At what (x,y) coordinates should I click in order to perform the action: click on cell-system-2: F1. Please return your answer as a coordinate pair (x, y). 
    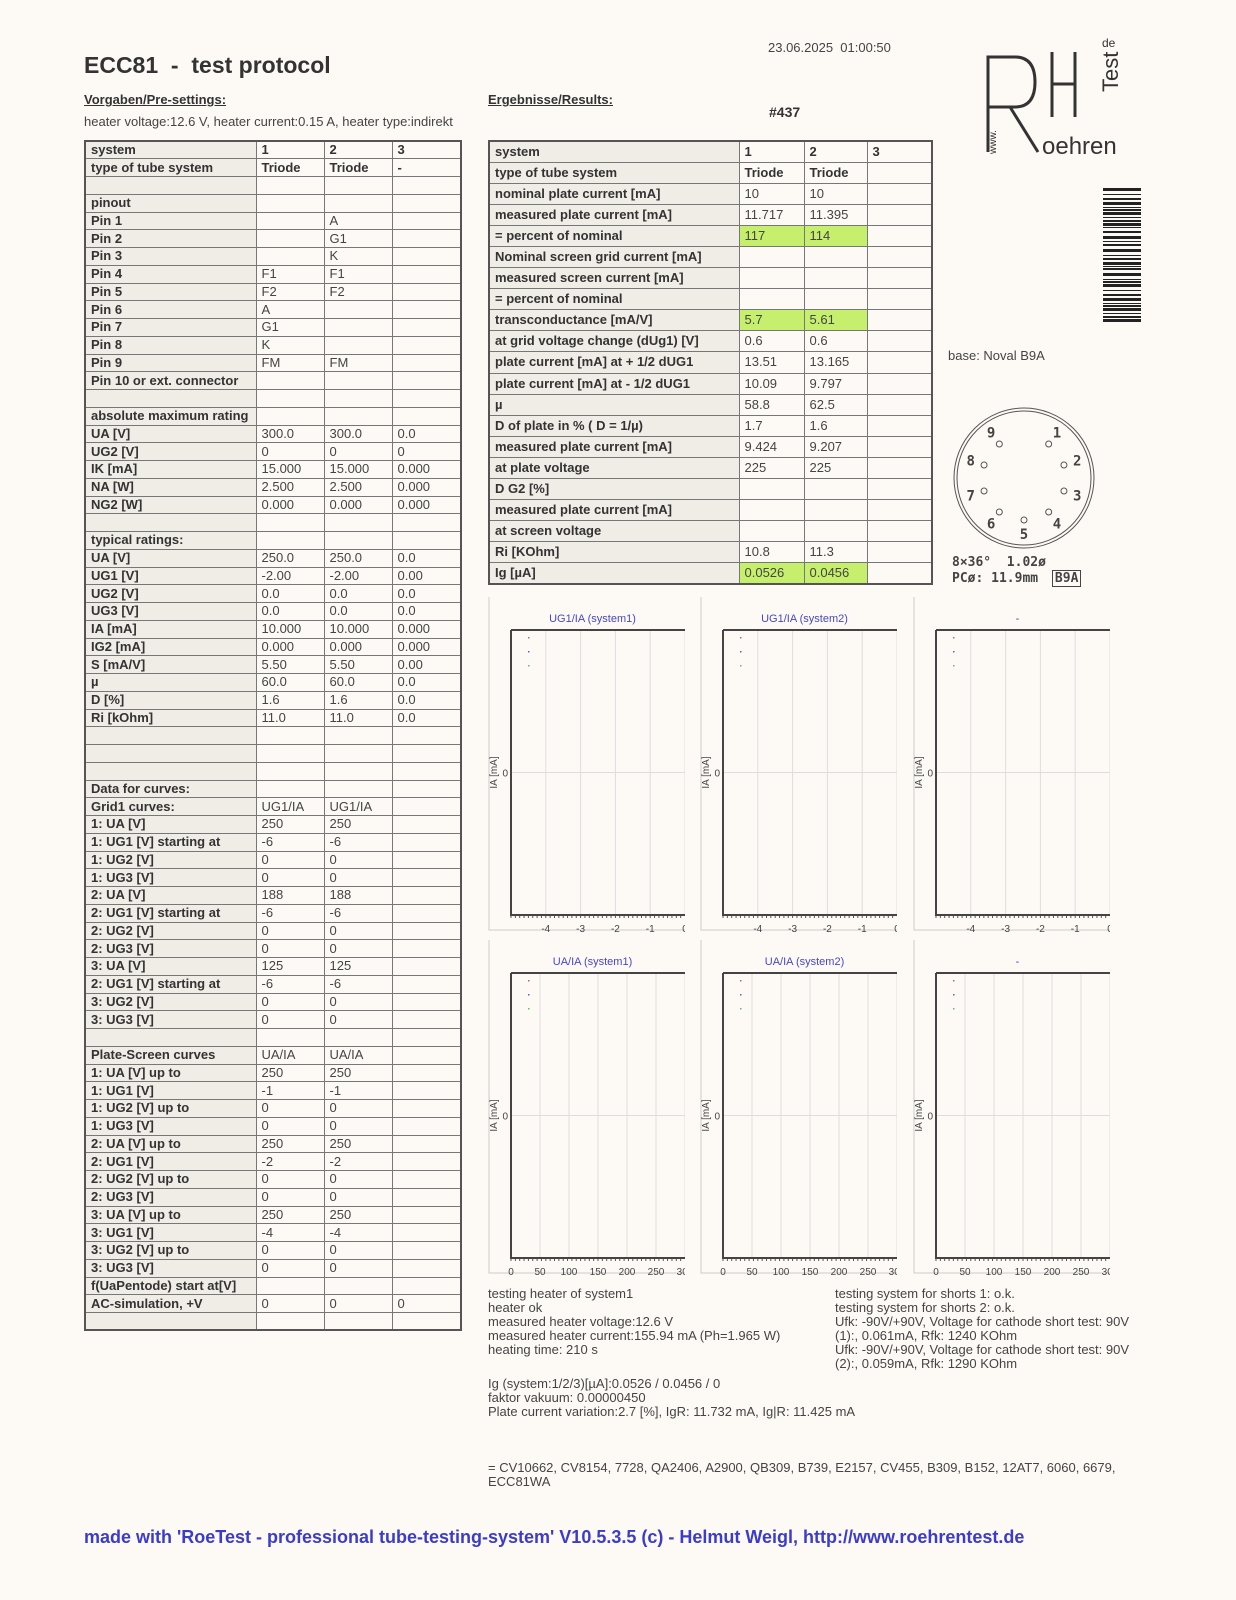
    Looking at the image, I should click on (358, 274).